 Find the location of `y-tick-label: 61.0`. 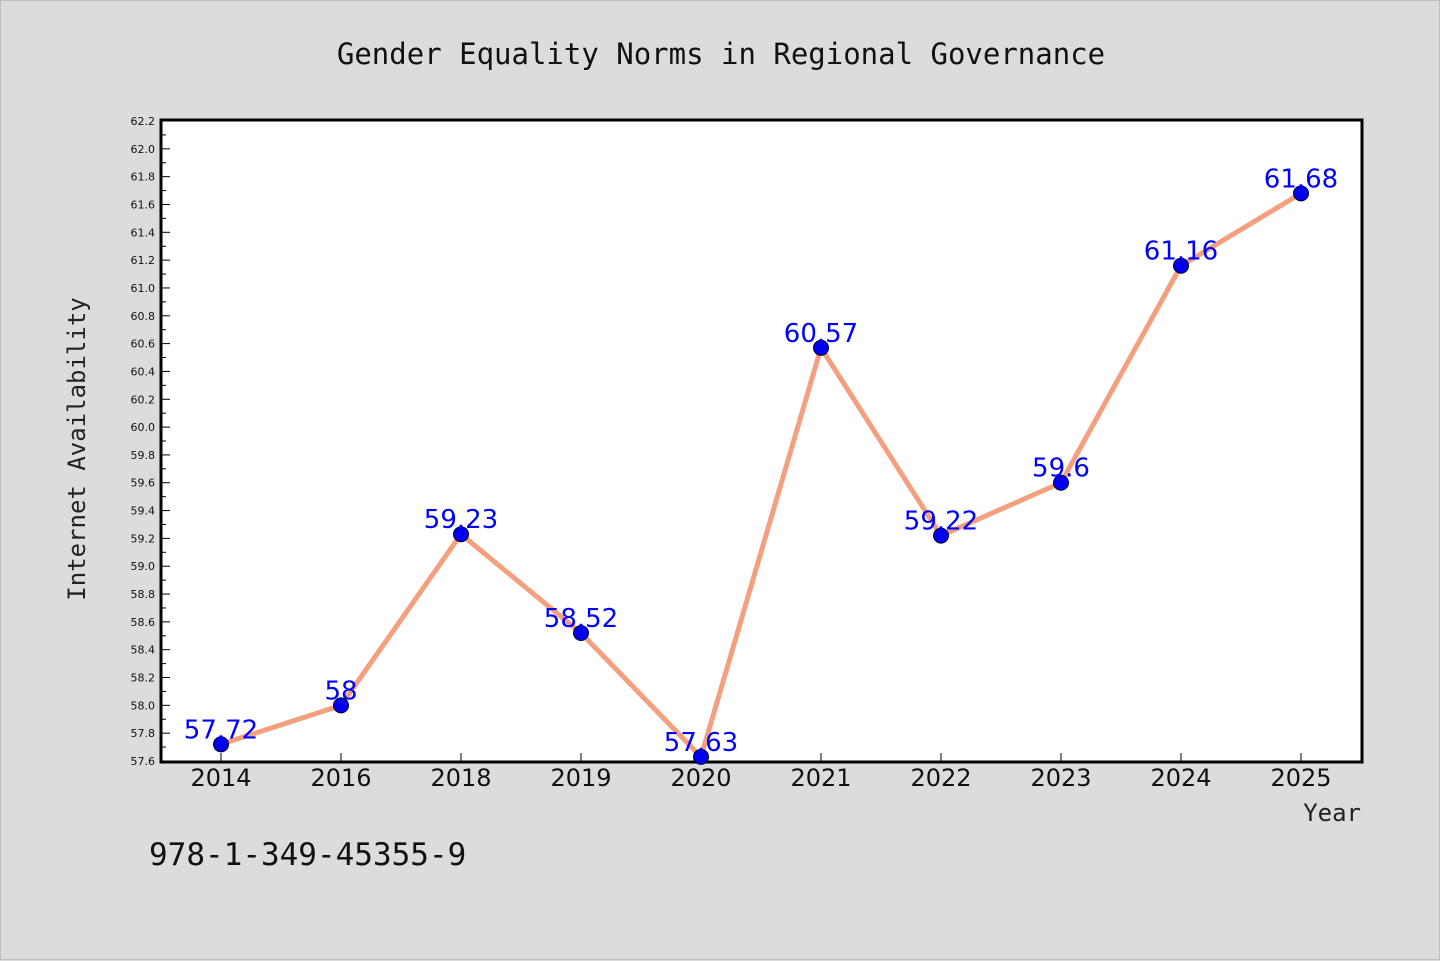

y-tick-label: 61.0 is located at coordinates (143, 288).